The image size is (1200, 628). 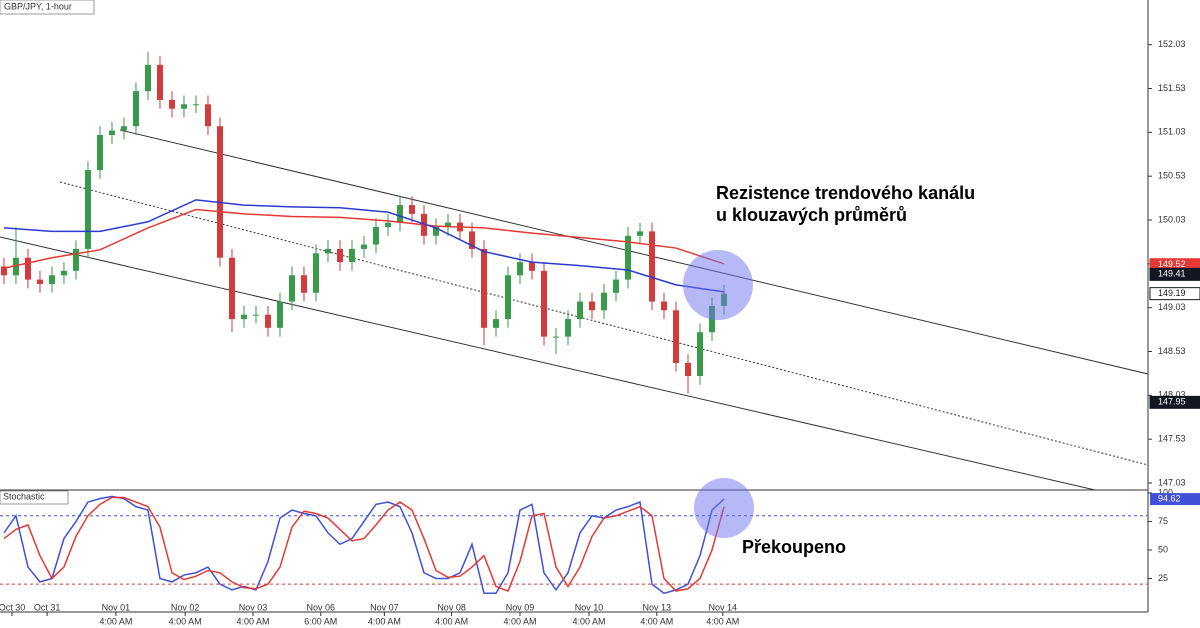 I want to click on x-tick-label: Nov 01, so click(x=116, y=607).